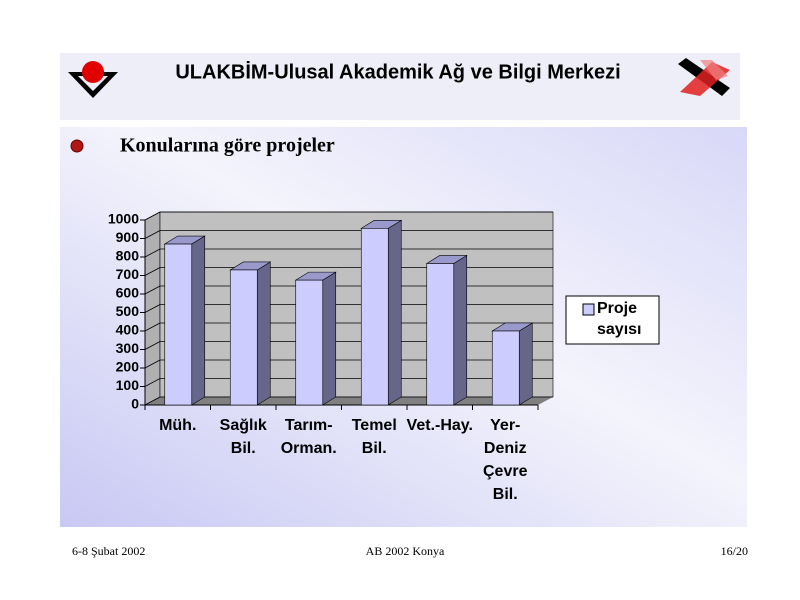  What do you see at coordinates (734, 551) in the screenshot?
I see `footer-right: 16/20` at bounding box center [734, 551].